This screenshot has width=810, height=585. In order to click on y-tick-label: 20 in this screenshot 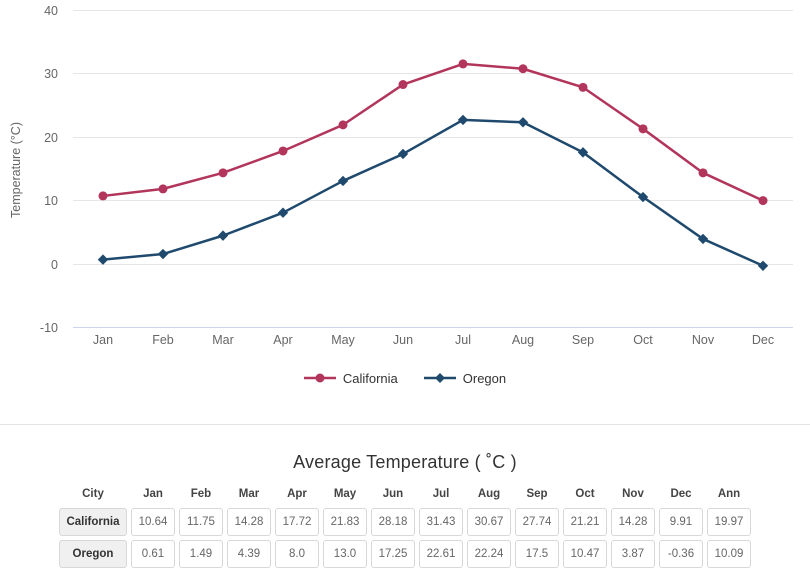, I will do `click(51, 138)`.